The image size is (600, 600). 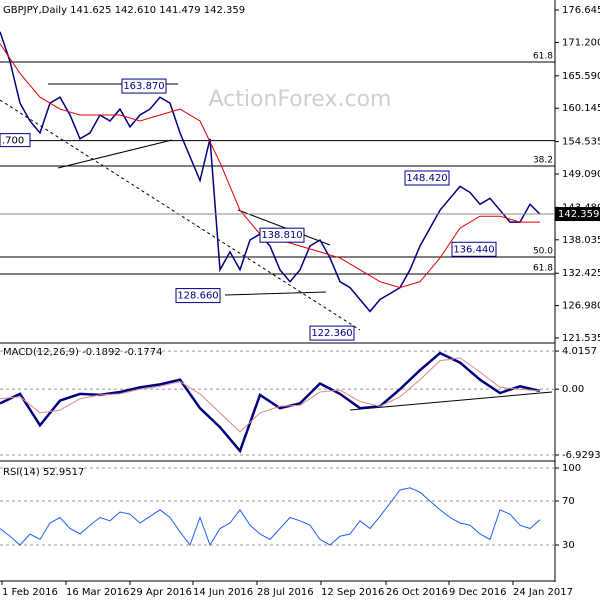 I want to click on x-tick-label: 24 Jan 2017, so click(x=543, y=592).